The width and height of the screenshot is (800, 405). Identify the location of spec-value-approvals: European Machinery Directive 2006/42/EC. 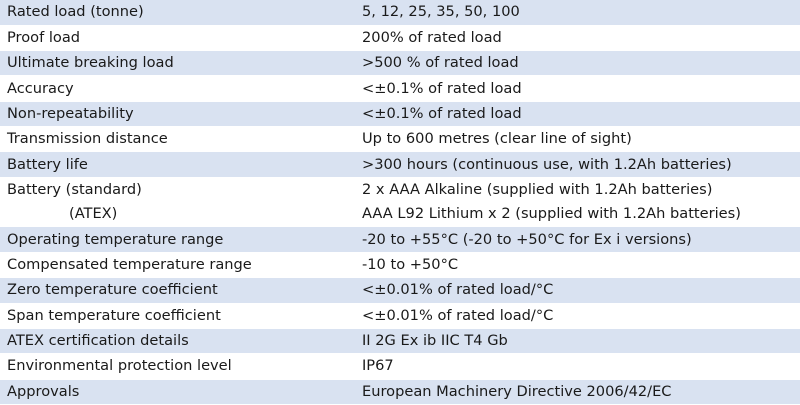
(576, 392).